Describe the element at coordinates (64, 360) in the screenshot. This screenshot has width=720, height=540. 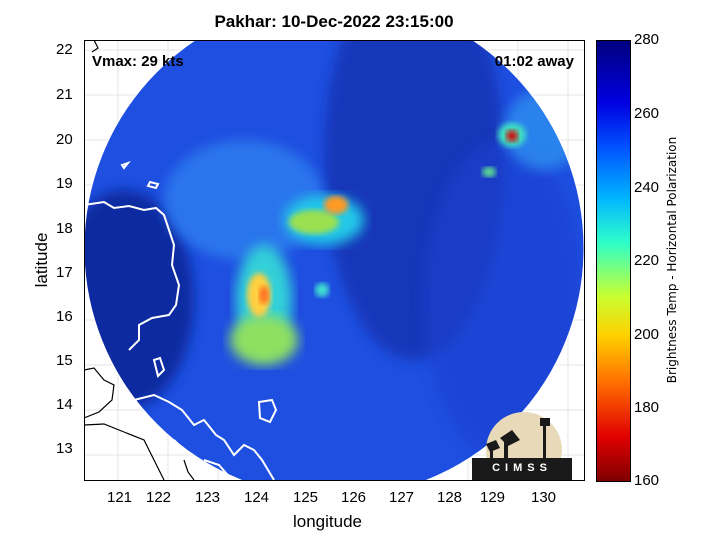
I see `y-tick-label: 15` at that location.